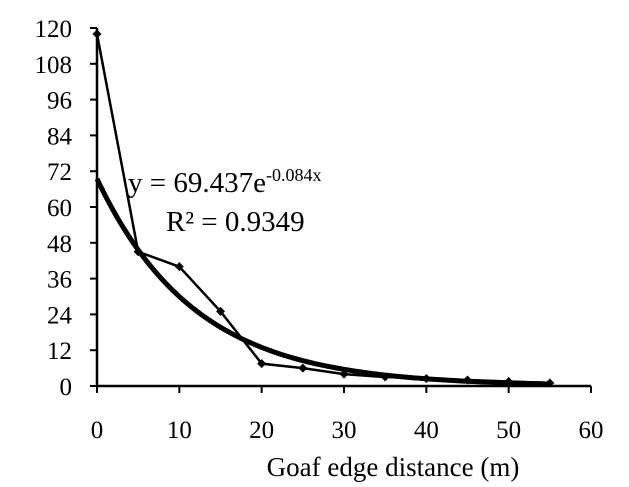 This screenshot has width=629, height=487. Describe the element at coordinates (66, 387) in the screenshot. I see `y-tick-label: 0` at that location.